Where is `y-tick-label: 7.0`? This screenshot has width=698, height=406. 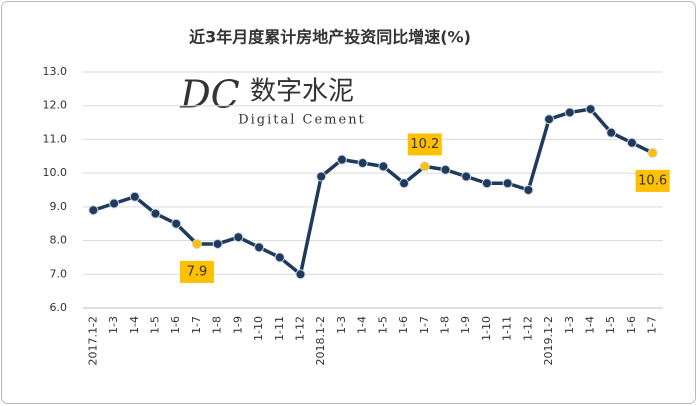 y-tick-label: 7.0 is located at coordinates (59, 273).